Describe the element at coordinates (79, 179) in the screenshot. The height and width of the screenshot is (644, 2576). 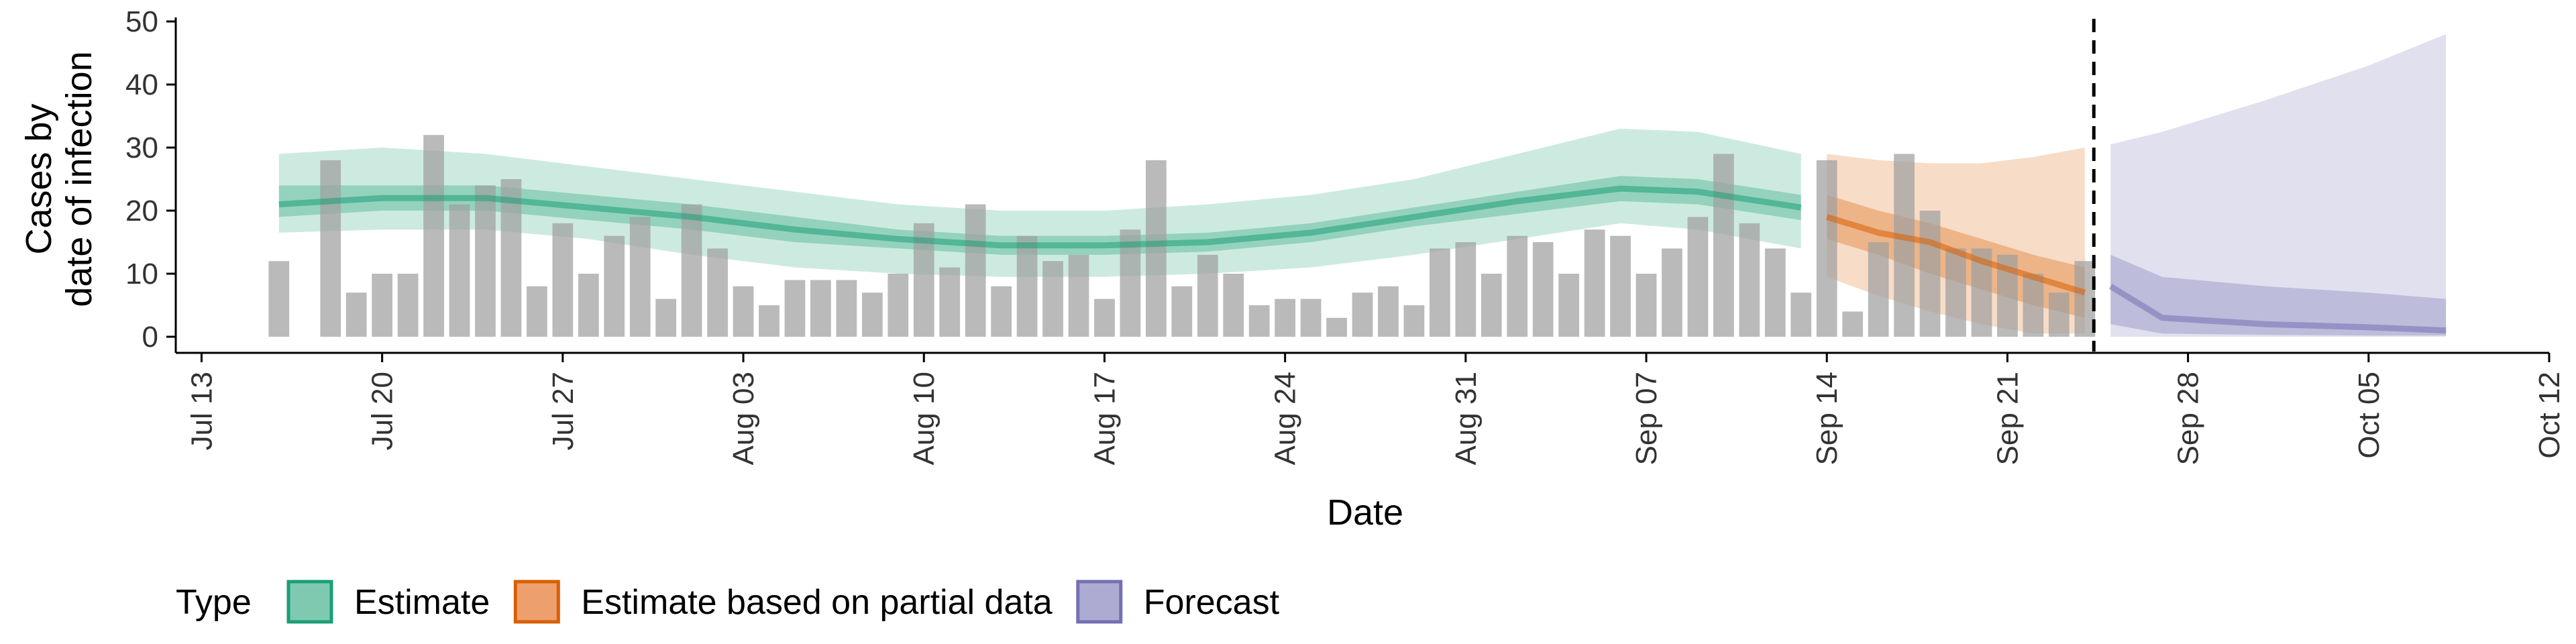
I see `y-axis-title-line-2: date of infection` at that location.